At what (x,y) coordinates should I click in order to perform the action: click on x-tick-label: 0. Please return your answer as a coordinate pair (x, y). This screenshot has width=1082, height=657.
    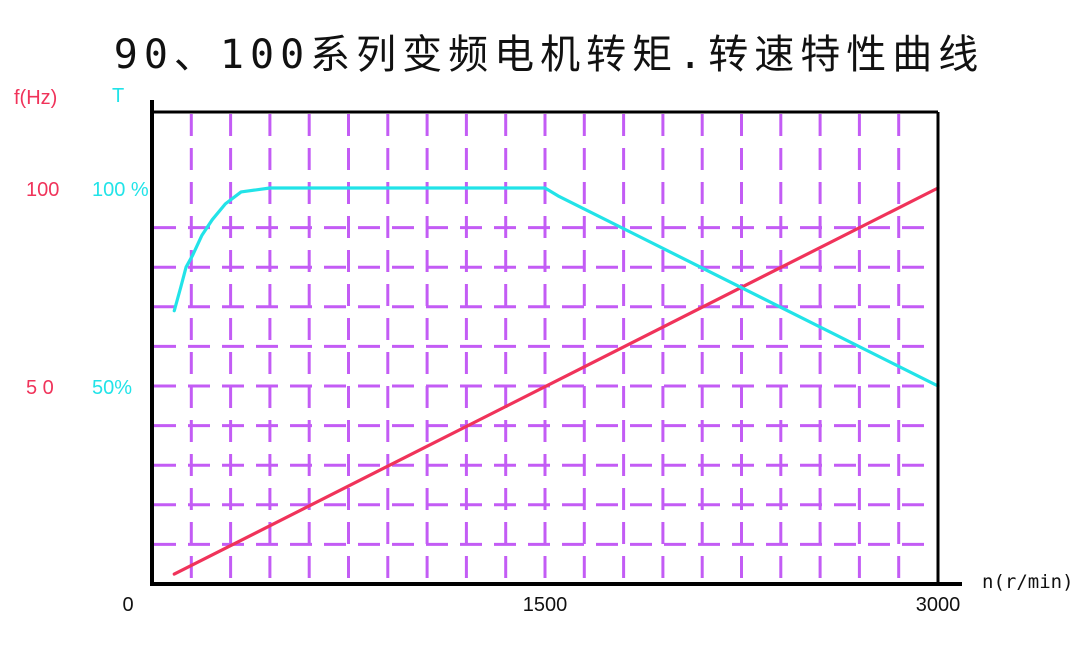
    Looking at the image, I should click on (127, 605).